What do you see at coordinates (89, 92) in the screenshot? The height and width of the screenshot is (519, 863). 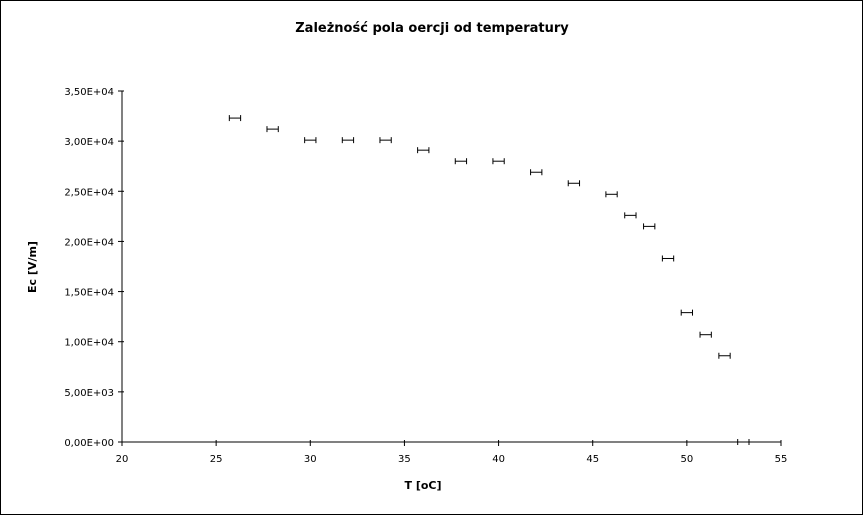 I see `y-tick-label: 3,50E+04` at bounding box center [89, 92].